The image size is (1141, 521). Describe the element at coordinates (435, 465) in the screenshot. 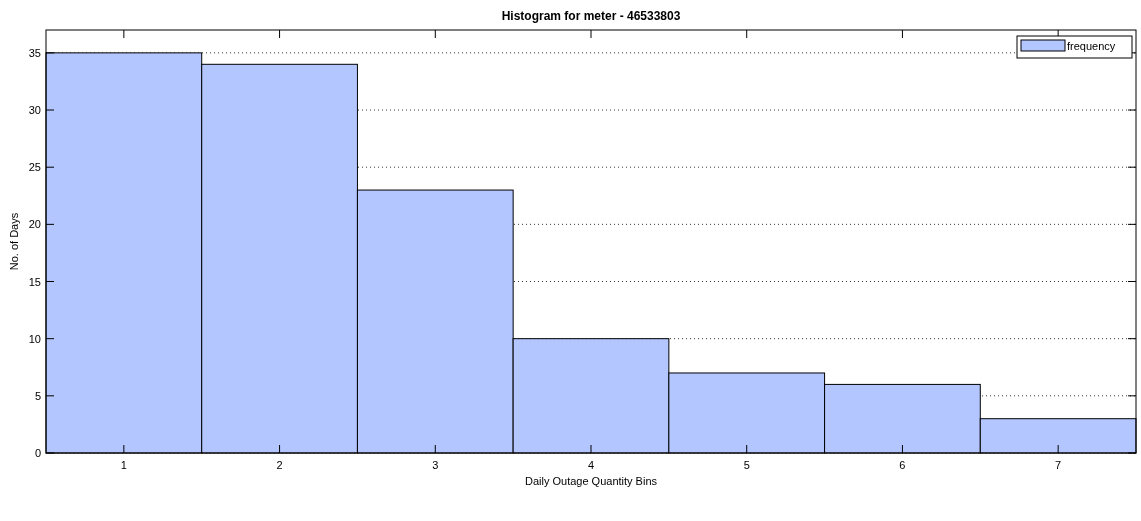

I see `x-tick-label: 3` at that location.